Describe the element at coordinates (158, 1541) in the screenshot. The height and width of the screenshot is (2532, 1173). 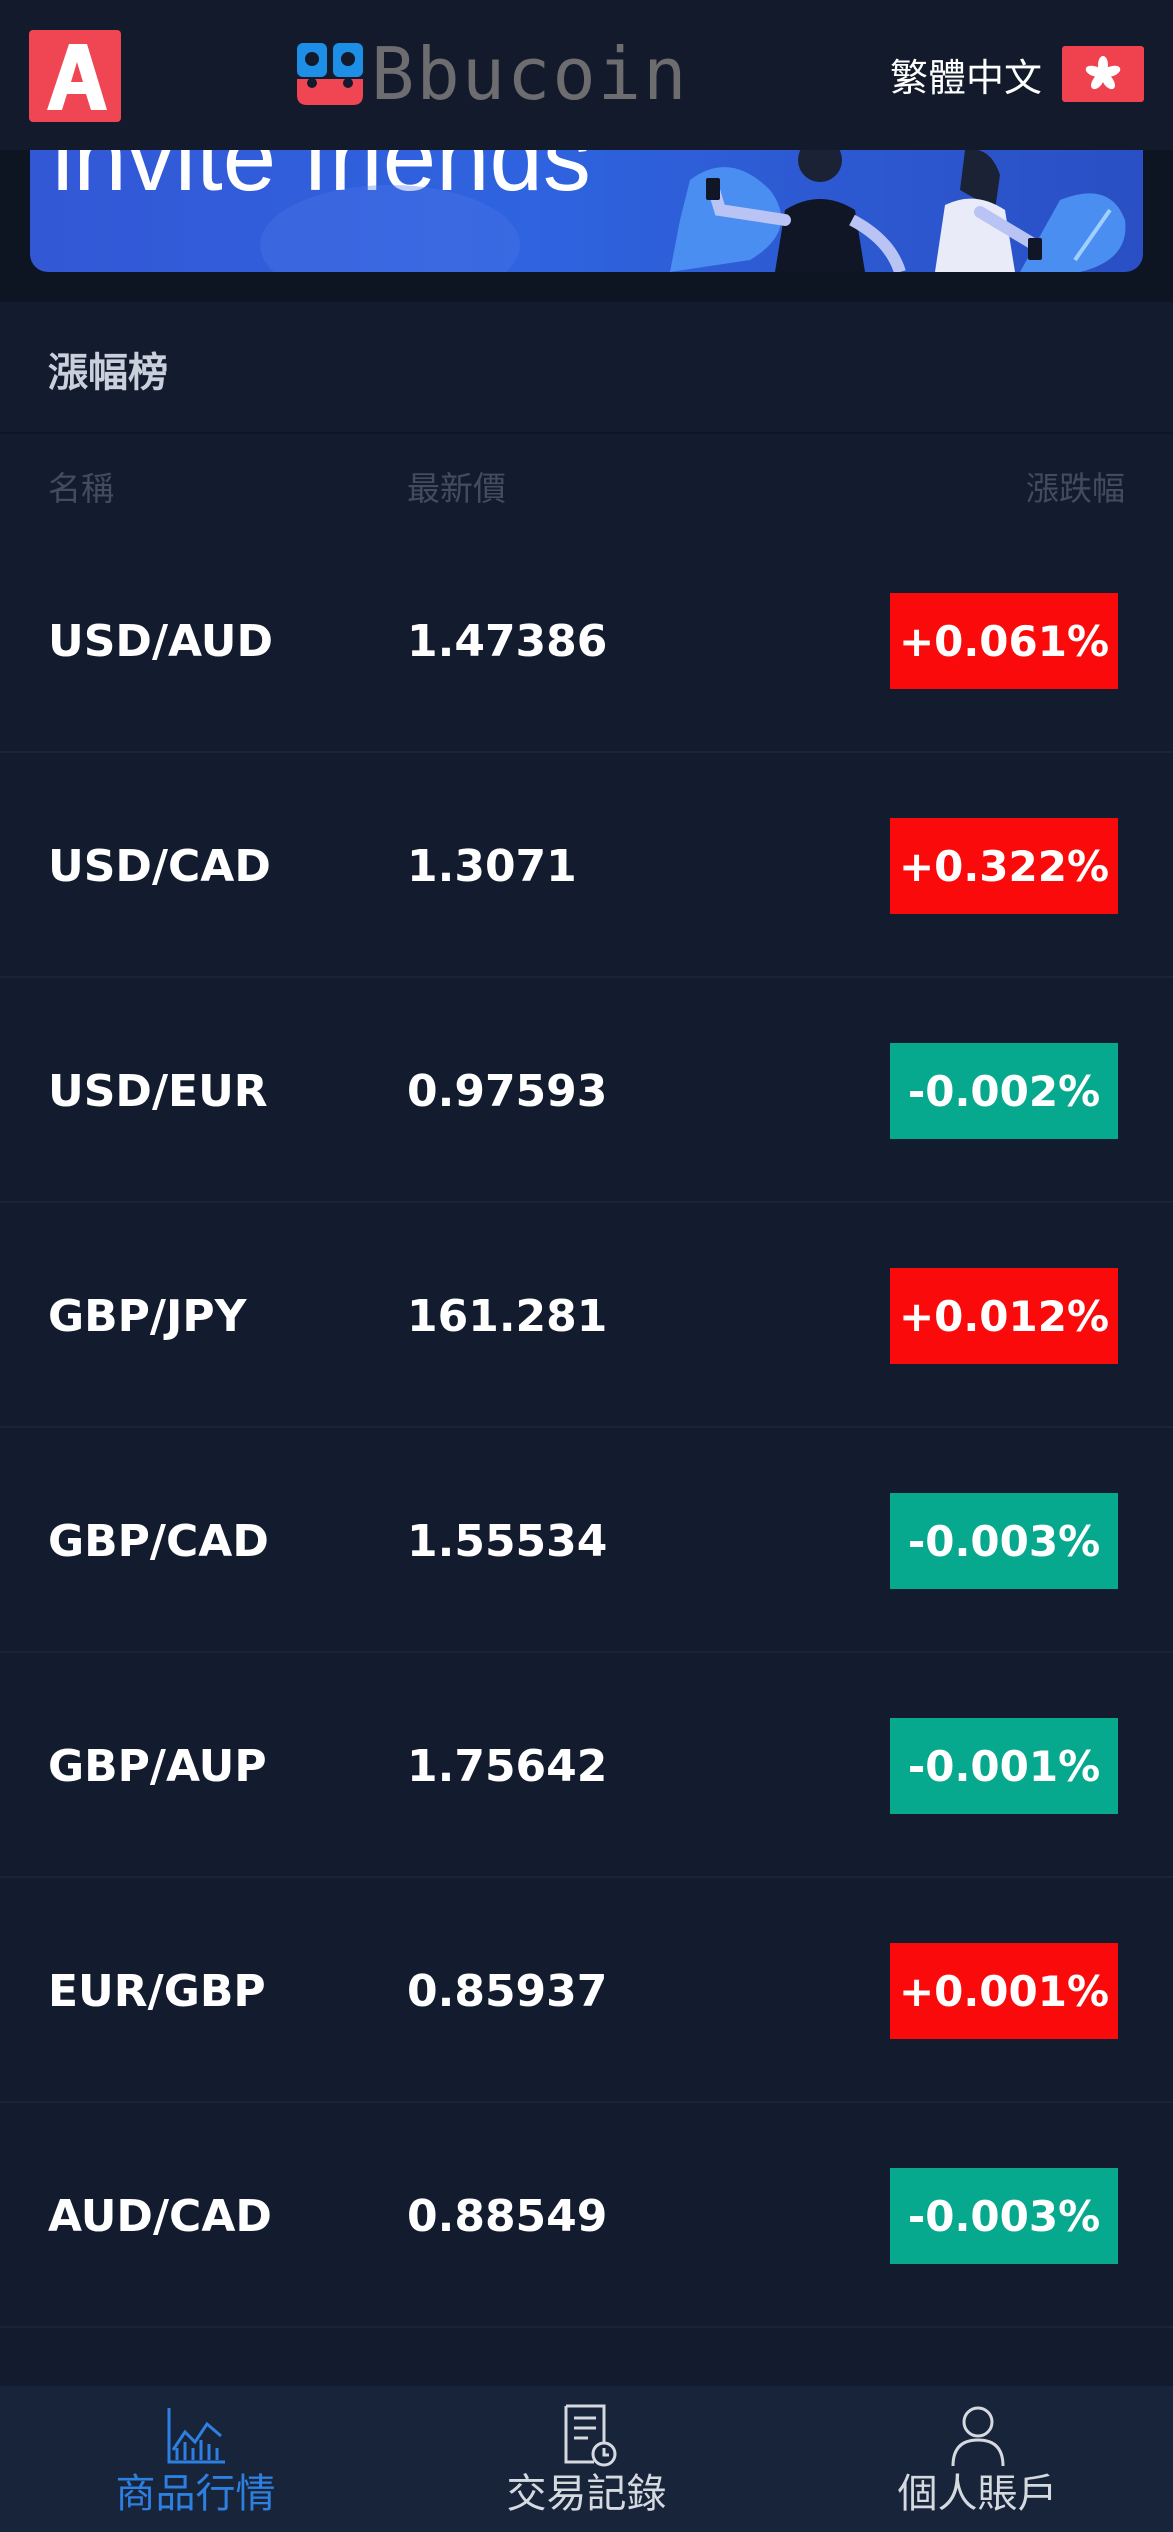
I see `pair-name: GBP/CAD` at that location.